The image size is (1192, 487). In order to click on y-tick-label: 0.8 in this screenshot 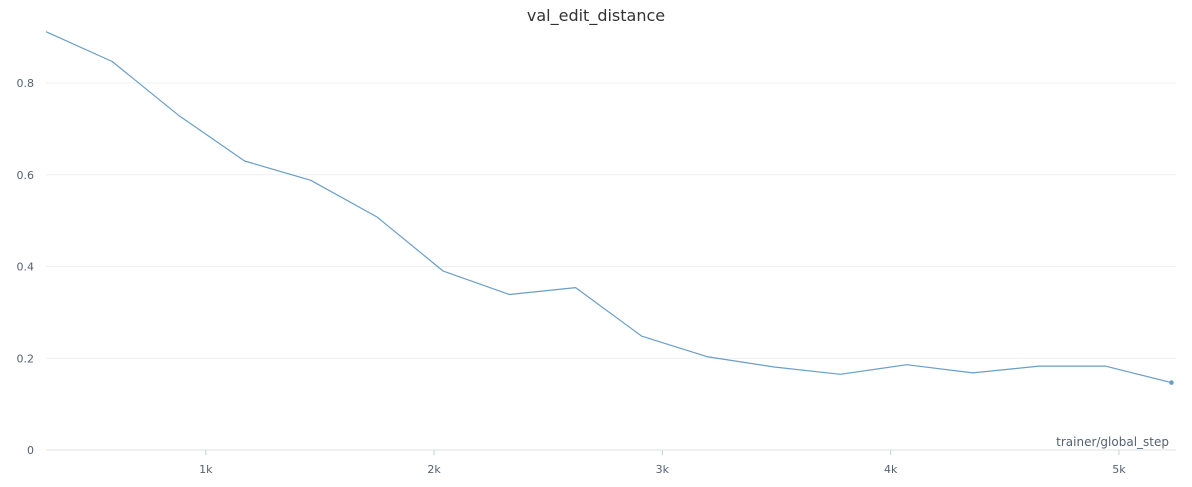, I will do `click(26, 83)`.